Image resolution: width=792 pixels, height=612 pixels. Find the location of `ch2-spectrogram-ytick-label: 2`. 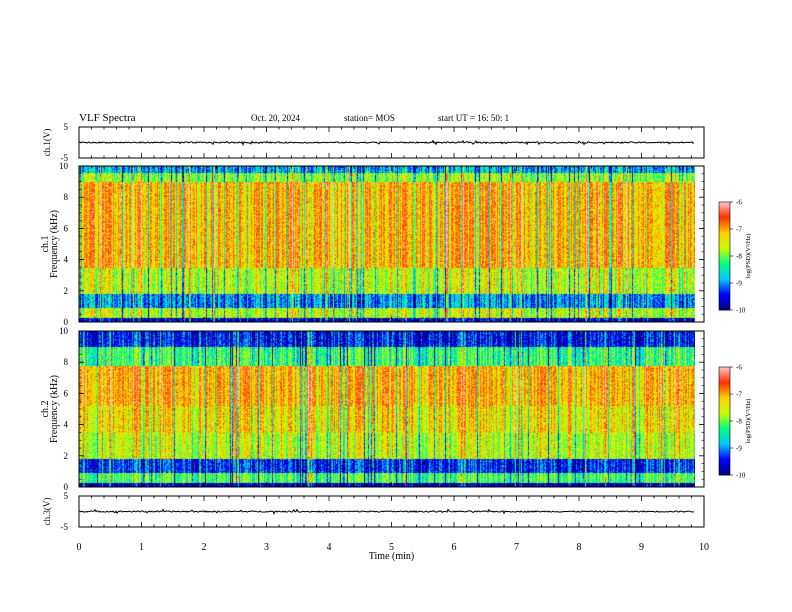

ch2-spectrogram-ytick-label: 2 is located at coordinates (66, 456).